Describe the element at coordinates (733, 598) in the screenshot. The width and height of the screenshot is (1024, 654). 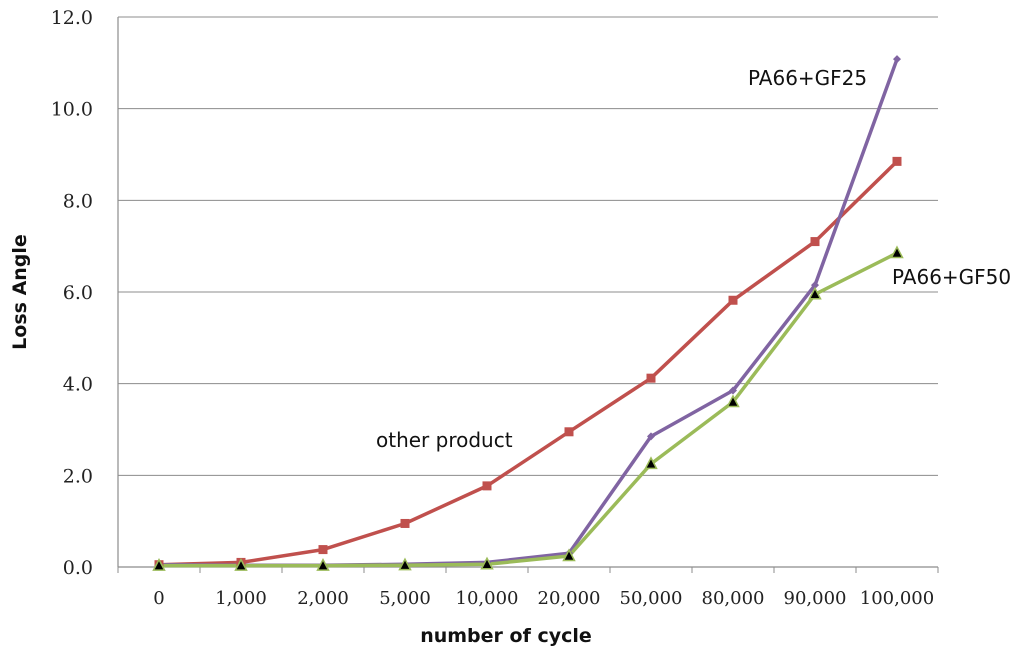
I see `x-tick-label: 80,000` at that location.